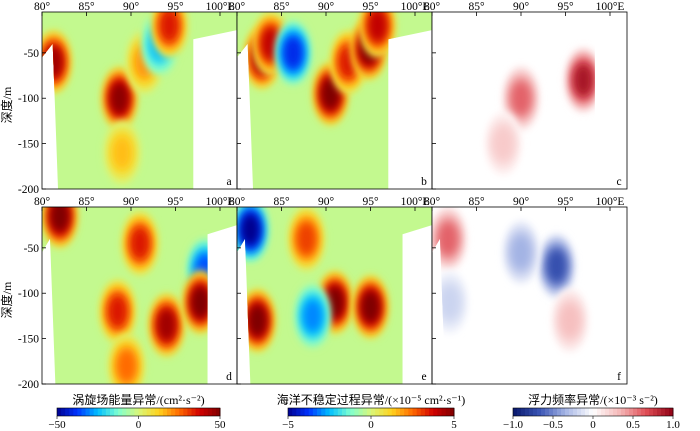 This screenshot has width=700, height=431. I want to click on colorbar-tick-label: 0, so click(371, 425).